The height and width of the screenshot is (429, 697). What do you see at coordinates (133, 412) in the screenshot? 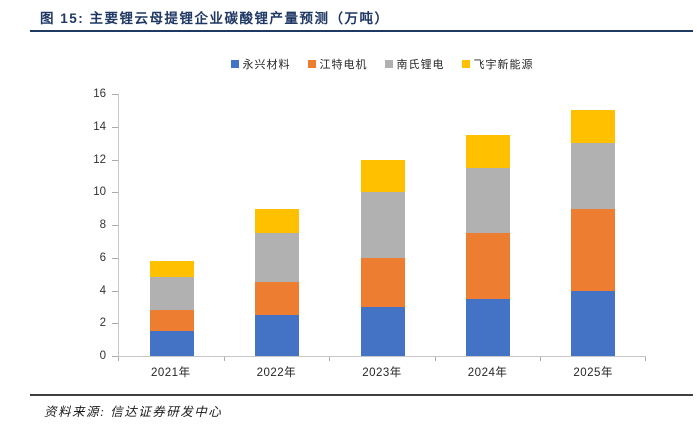
I see `source-caption: 资料来源: 信达证券研发中心` at bounding box center [133, 412].